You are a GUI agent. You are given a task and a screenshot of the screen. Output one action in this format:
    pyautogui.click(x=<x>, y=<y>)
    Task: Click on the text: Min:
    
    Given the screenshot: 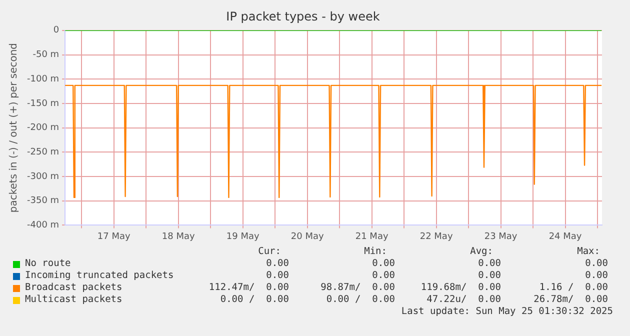 What is the action you would take?
    pyautogui.click(x=375, y=252)
    